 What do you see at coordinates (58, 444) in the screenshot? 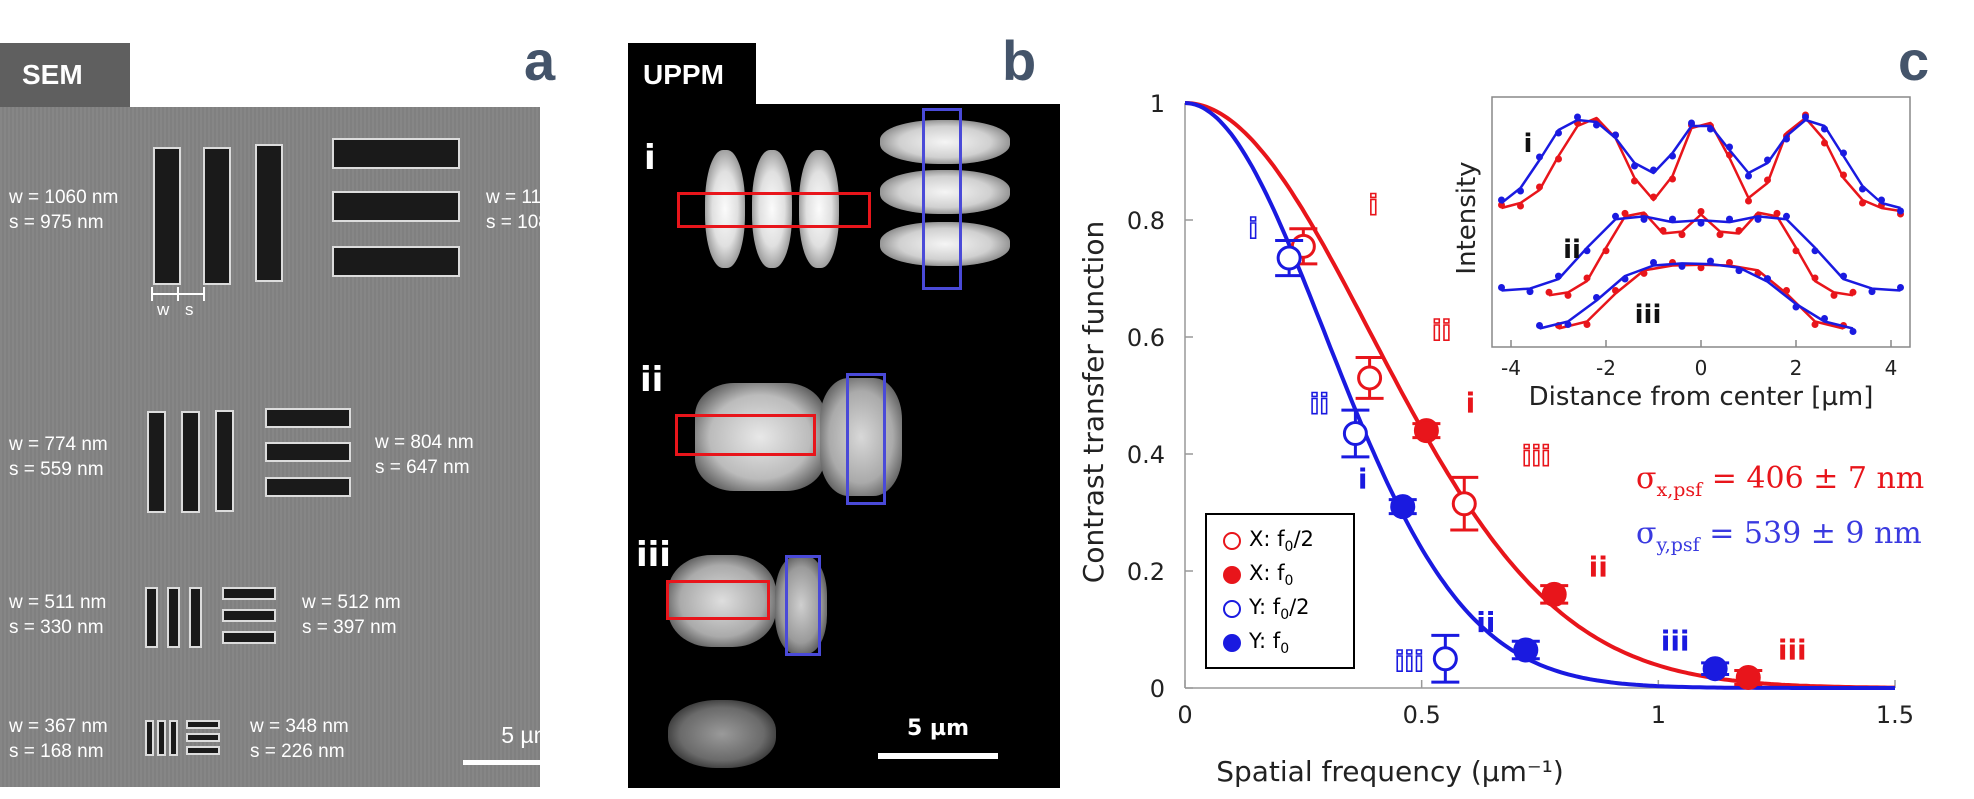
I see `group2-left-w: w = 774 nm` at bounding box center [58, 444].